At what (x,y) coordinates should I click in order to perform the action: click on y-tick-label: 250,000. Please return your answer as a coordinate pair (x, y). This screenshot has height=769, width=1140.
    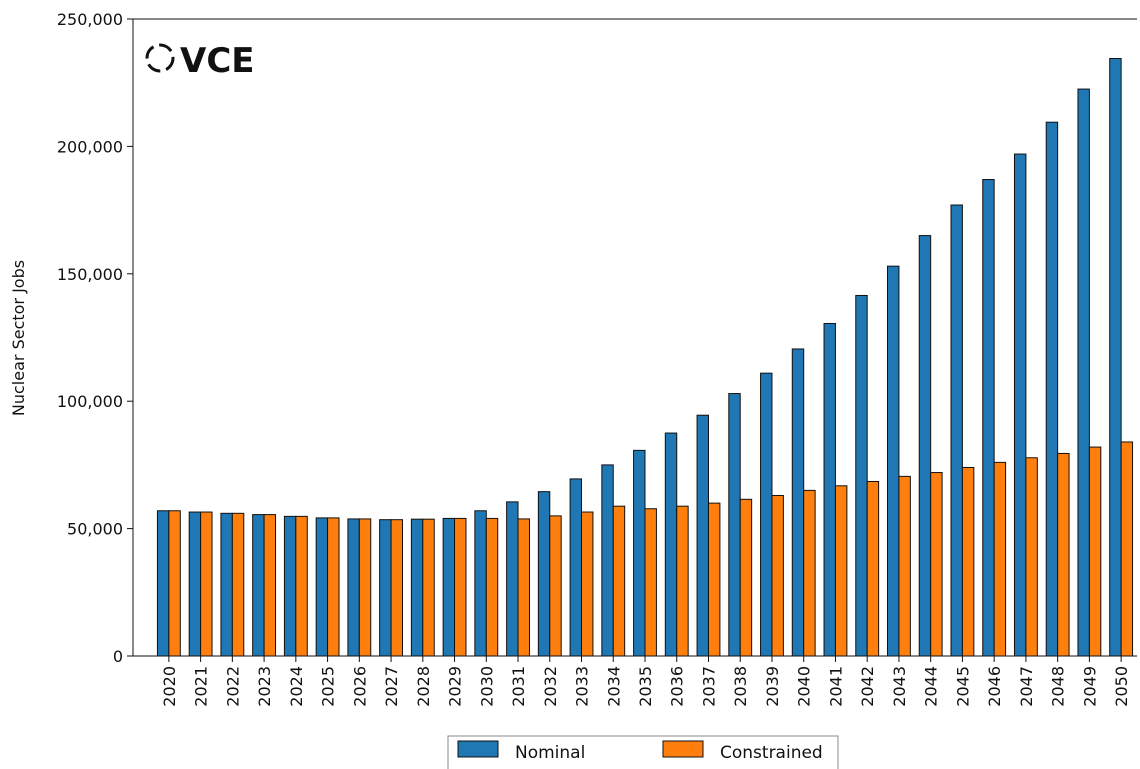
    Looking at the image, I should click on (90, 19).